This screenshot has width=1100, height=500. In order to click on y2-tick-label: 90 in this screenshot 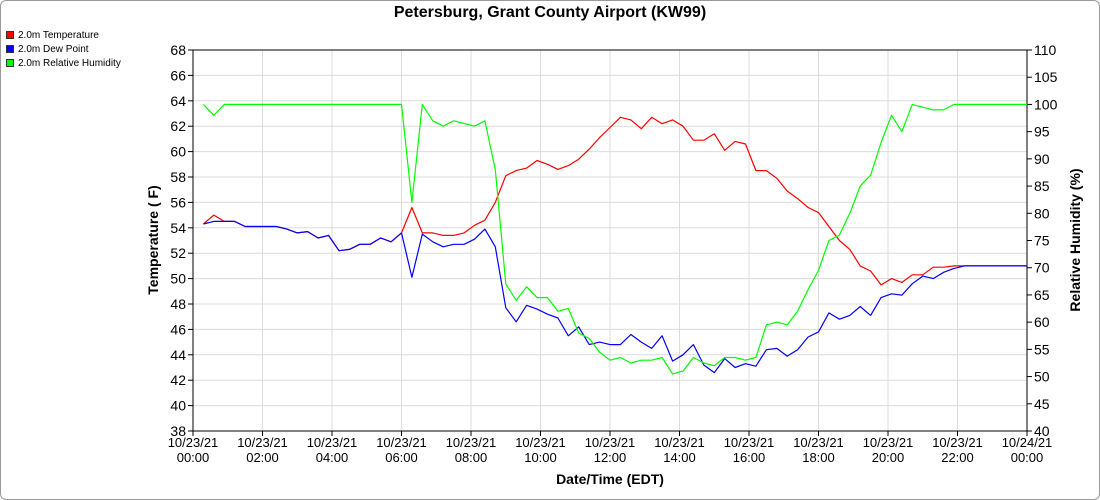, I will do `click(1042, 159)`.